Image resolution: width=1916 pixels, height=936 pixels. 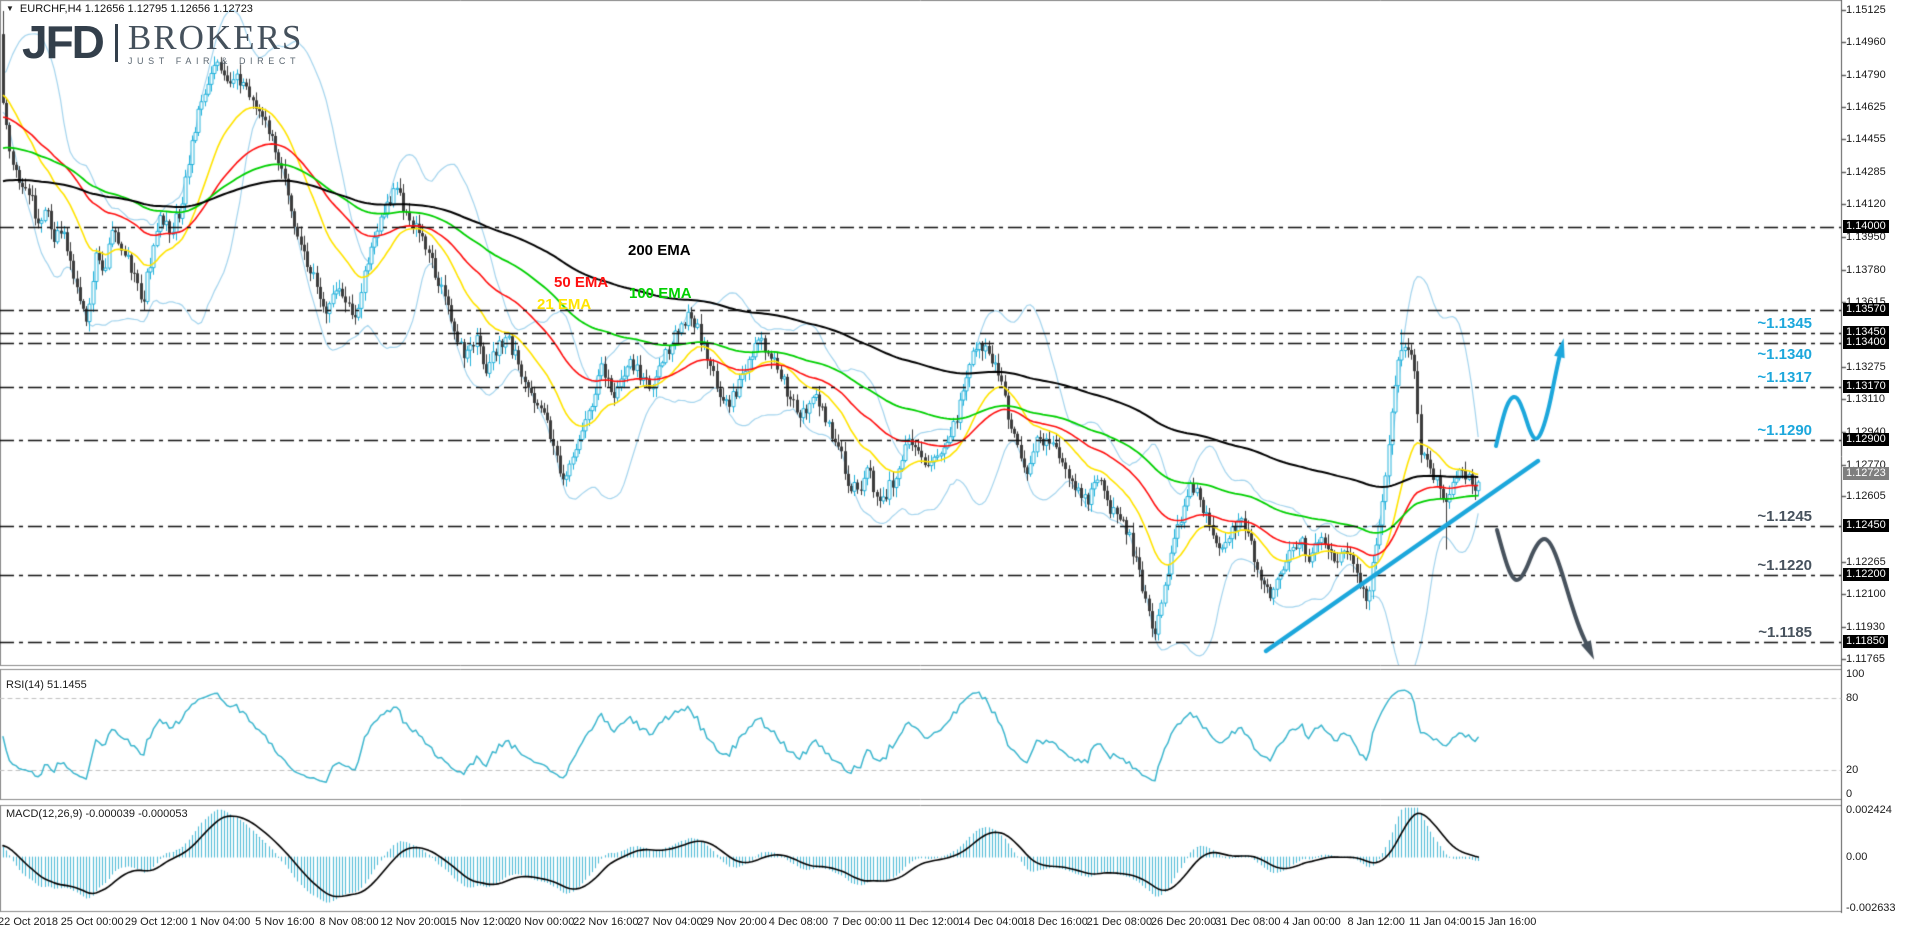 What do you see at coordinates (10, 8) in the screenshot?
I see `symbol-dropdown-icon: ▼` at bounding box center [10, 8].